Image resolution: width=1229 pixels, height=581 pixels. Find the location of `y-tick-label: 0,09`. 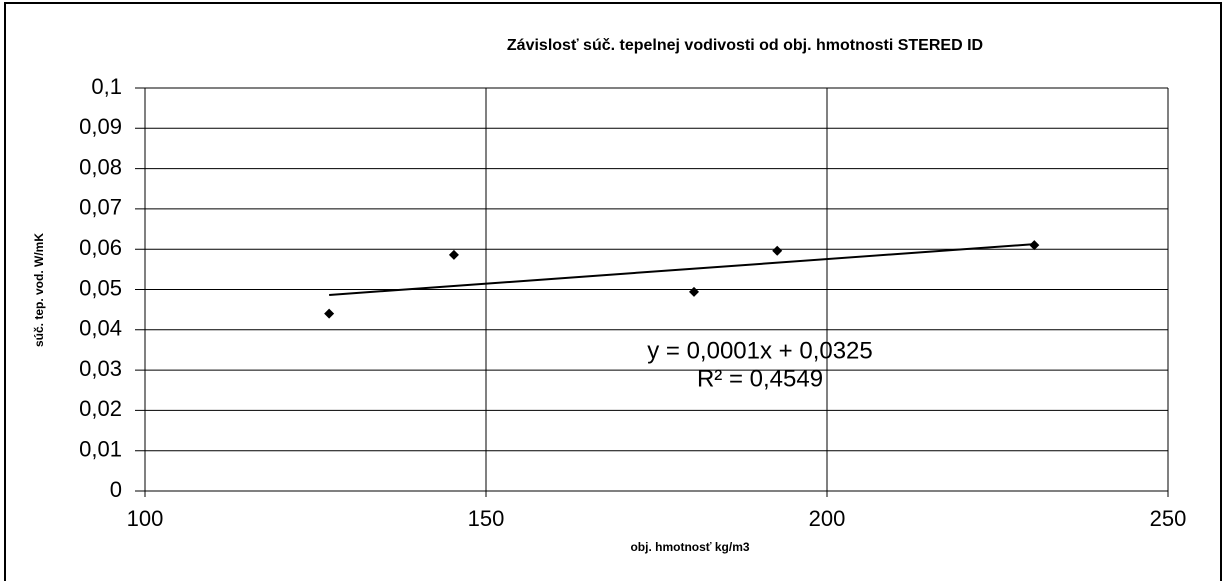

y-tick-label: 0,09 is located at coordinates (100, 126).